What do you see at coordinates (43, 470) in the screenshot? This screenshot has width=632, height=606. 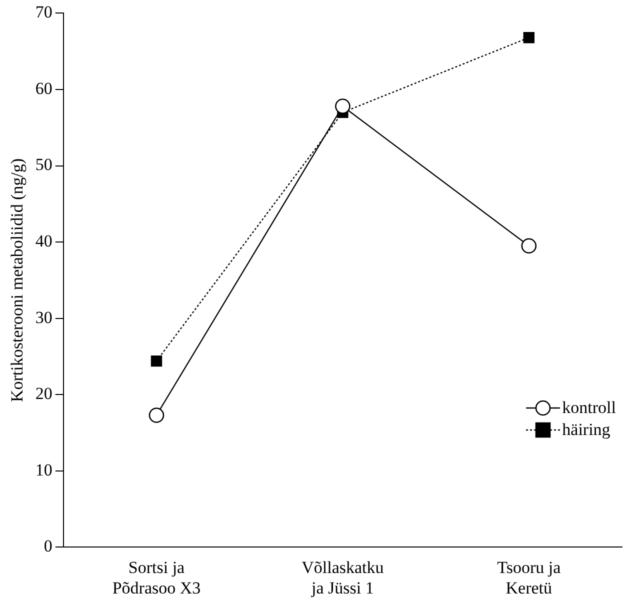 I see `y-tick-label: 10` at bounding box center [43, 470].